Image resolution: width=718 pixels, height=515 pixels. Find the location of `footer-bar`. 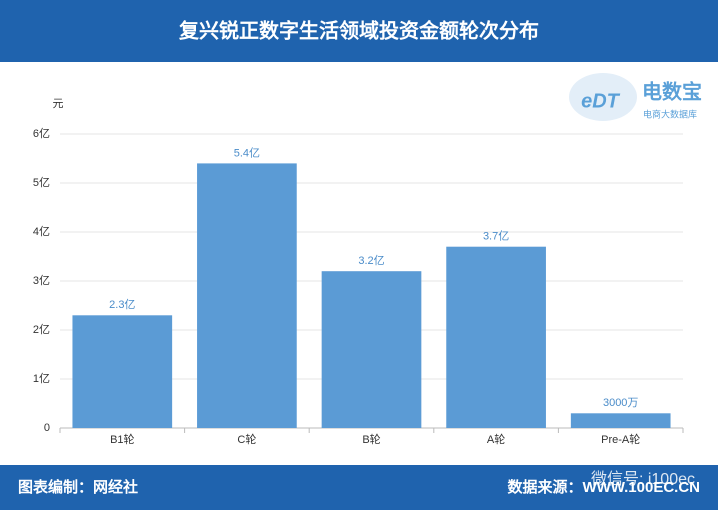

footer-bar is located at coordinates (359, 487).